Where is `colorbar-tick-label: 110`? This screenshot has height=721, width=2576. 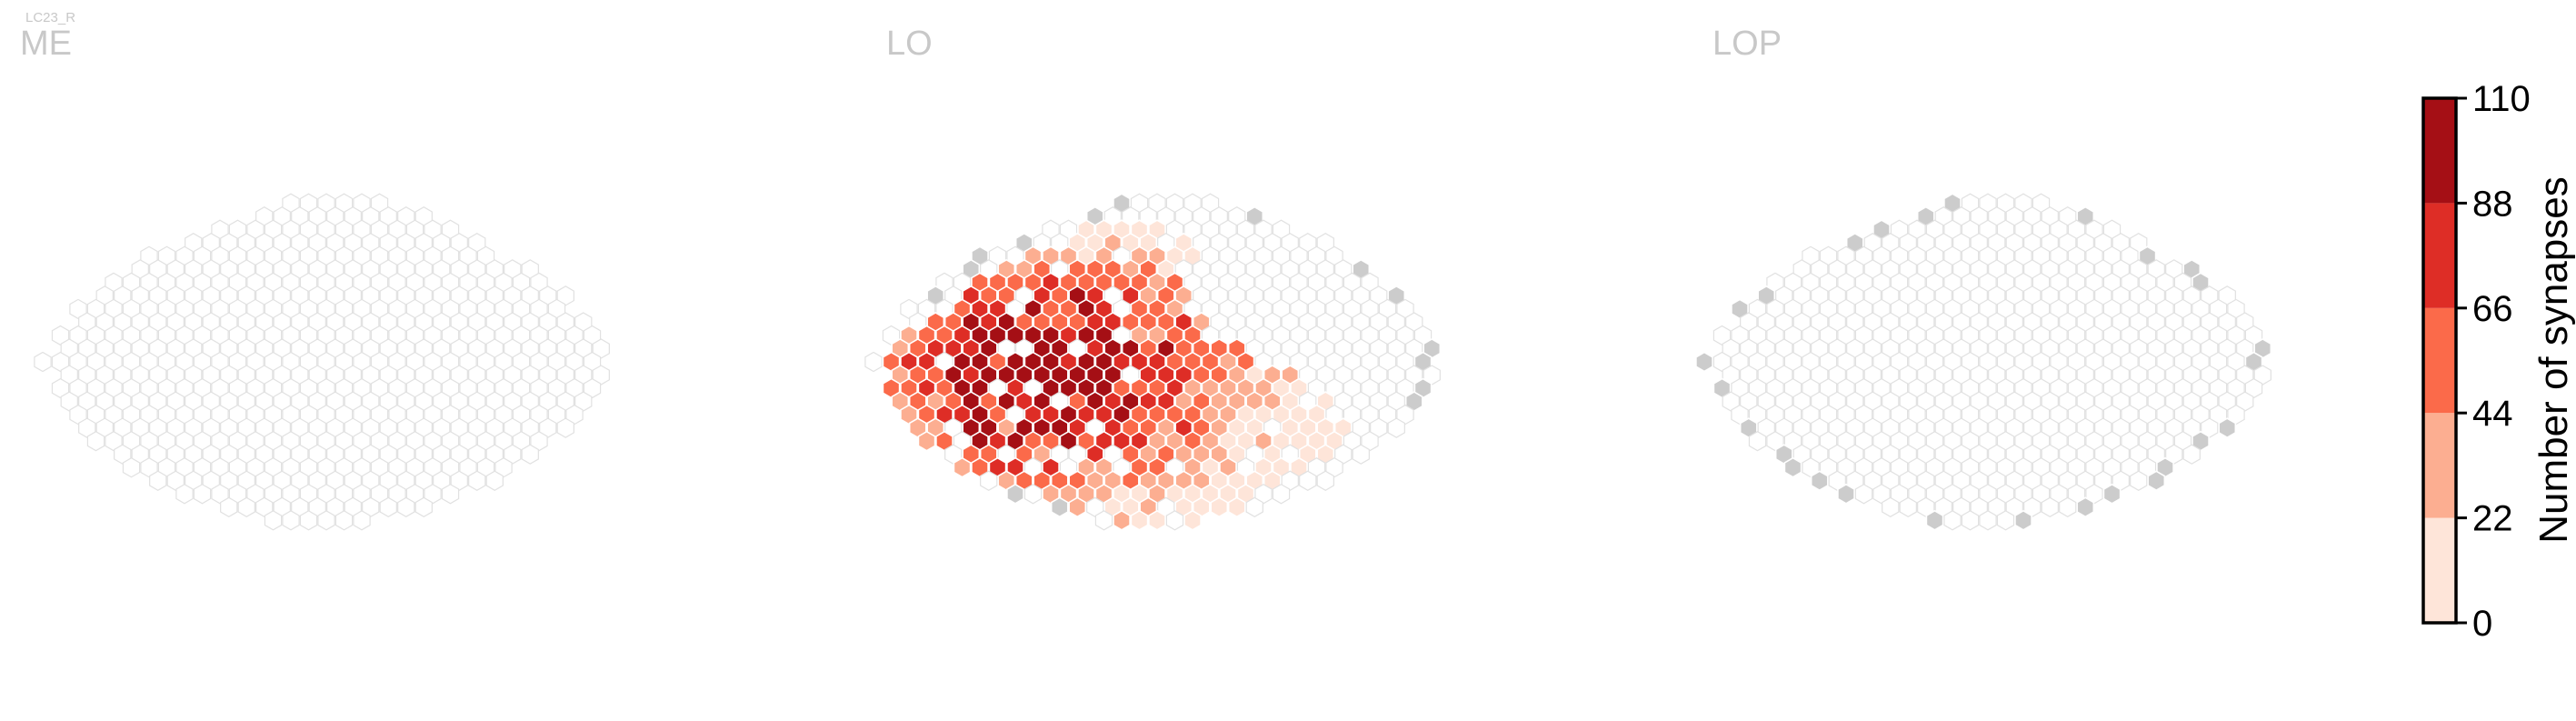
colorbar-tick-label: 110 is located at coordinates (2501, 99).